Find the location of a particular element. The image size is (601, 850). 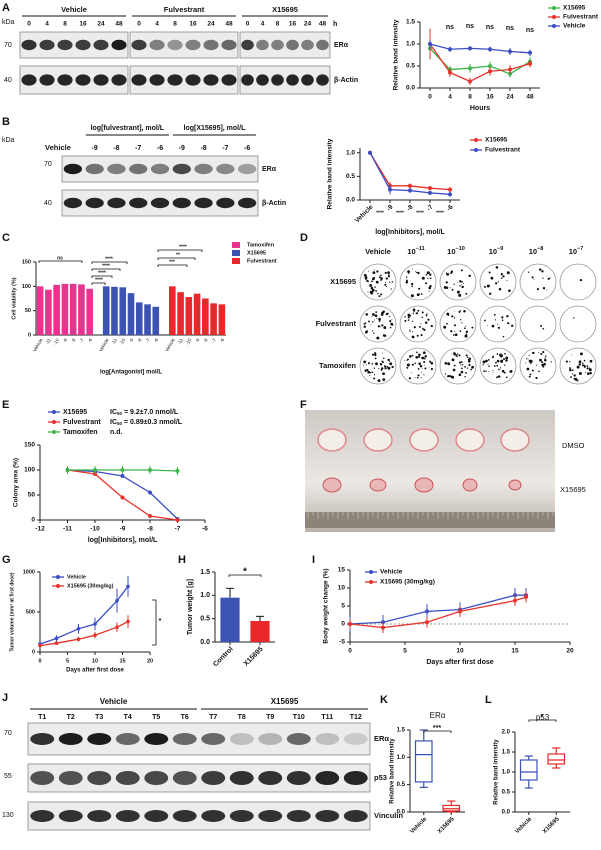

column-label: Vehicle is located at coordinates (378, 251).